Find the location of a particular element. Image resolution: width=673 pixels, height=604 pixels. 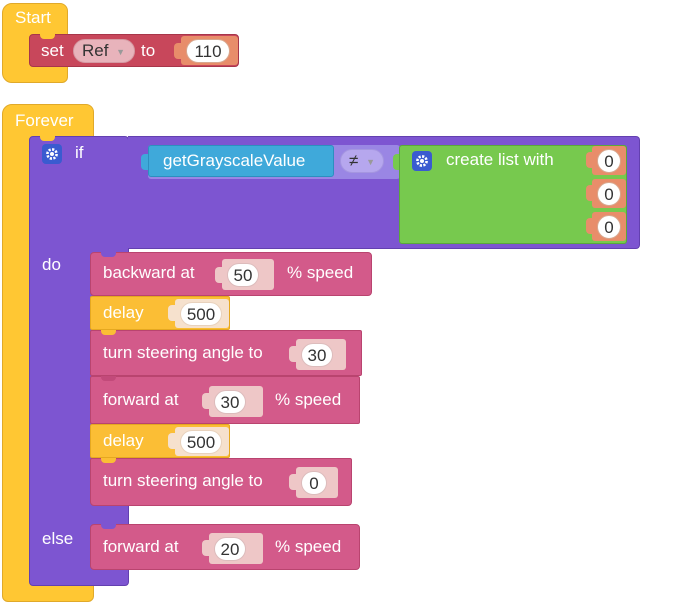

grayscale-sensor-label: getGrayscaleValue is located at coordinates (234, 160).